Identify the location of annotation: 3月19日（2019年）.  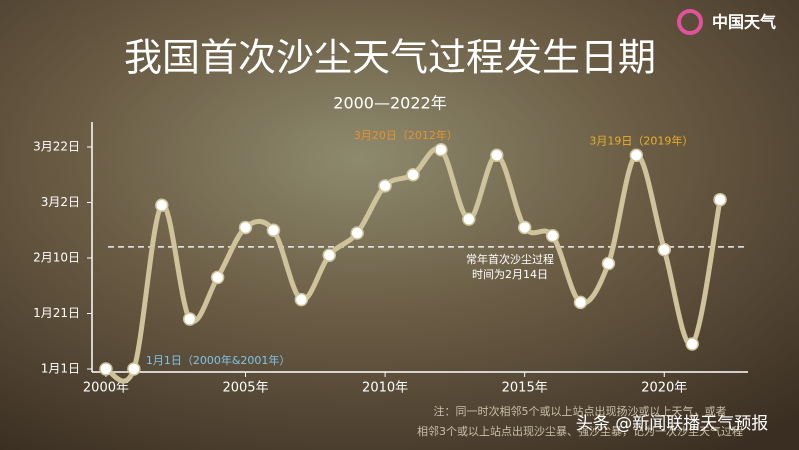
(641, 140).